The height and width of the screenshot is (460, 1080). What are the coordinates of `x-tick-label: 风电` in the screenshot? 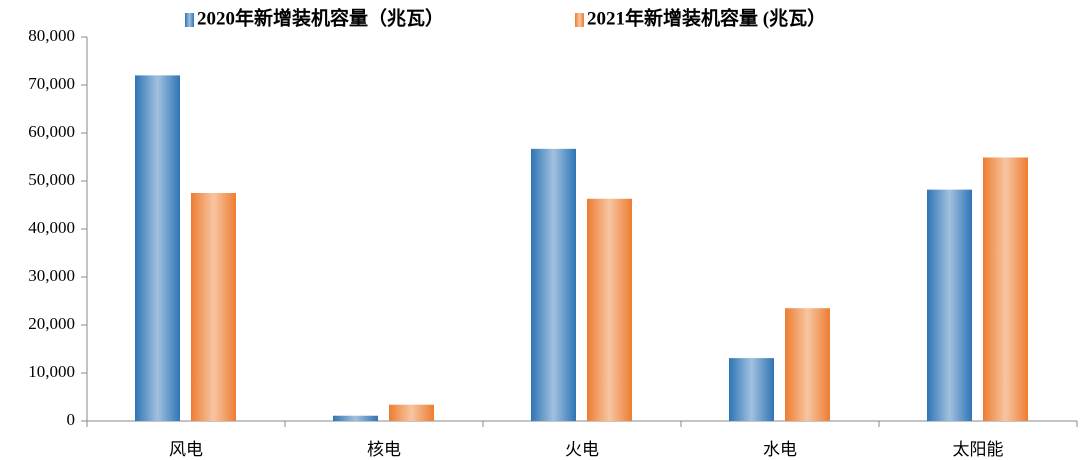 It's located at (186, 449).